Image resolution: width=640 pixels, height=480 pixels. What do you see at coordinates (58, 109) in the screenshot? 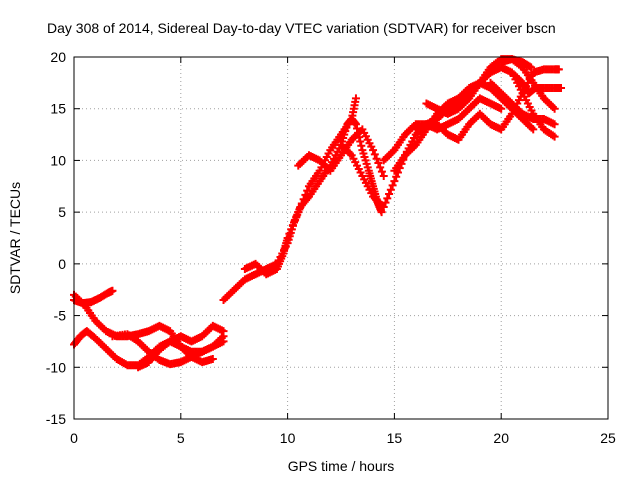
I see `y-tick-label: 15` at bounding box center [58, 109].